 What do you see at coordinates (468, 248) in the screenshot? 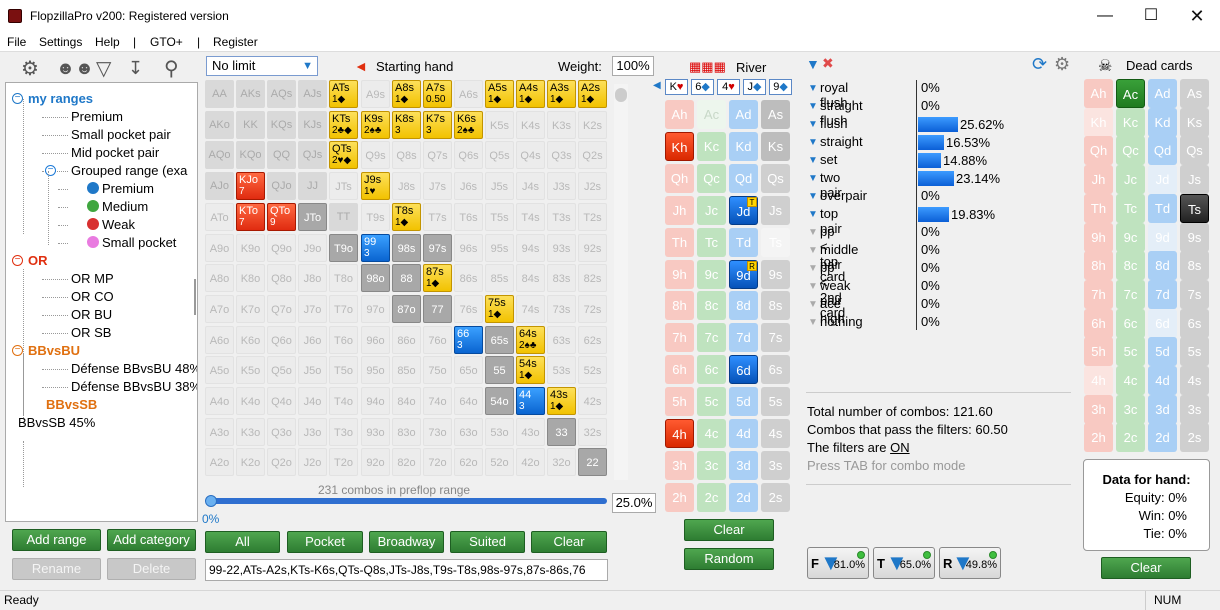
I see `hand-cell: 96s` at bounding box center [468, 248].